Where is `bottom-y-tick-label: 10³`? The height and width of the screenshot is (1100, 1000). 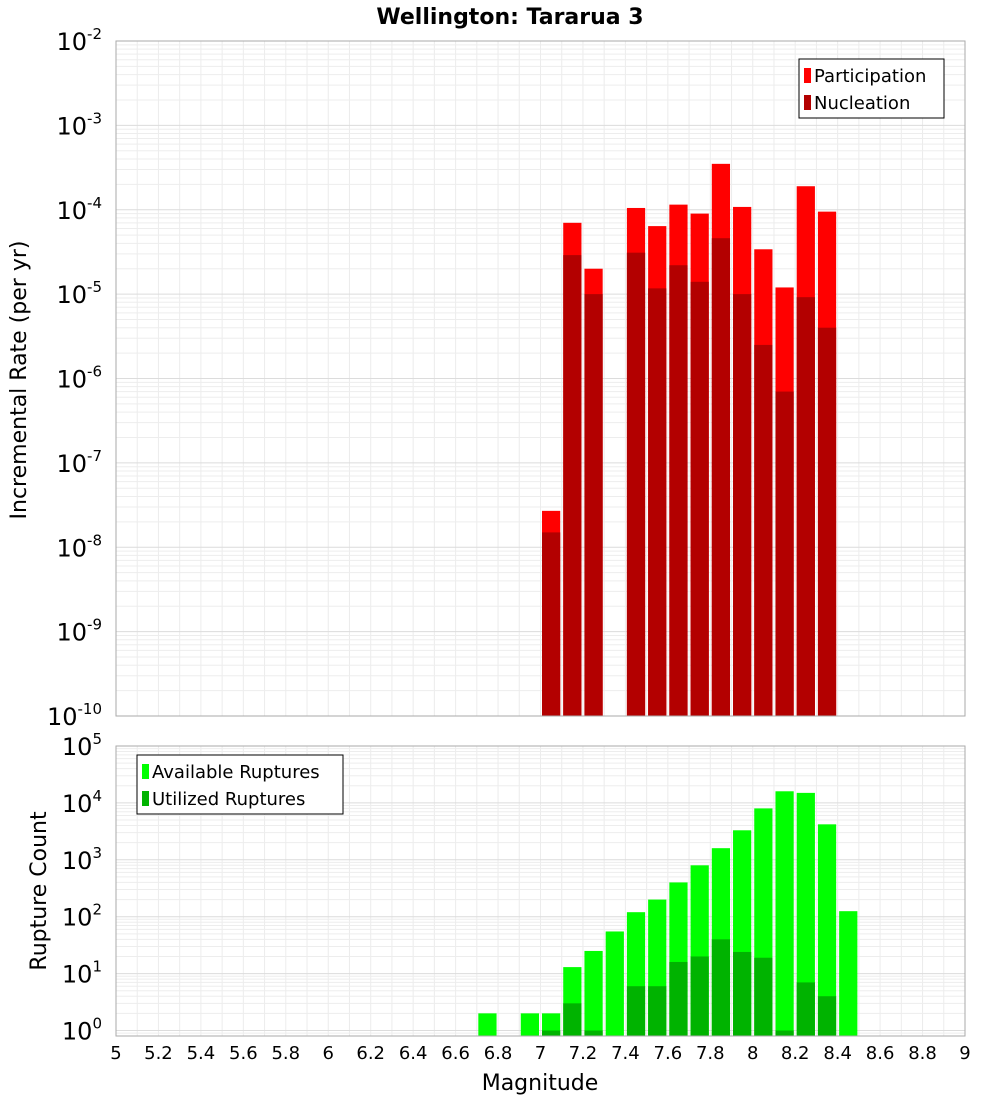
bottom-y-tick-label: 10³ is located at coordinates (82, 859).